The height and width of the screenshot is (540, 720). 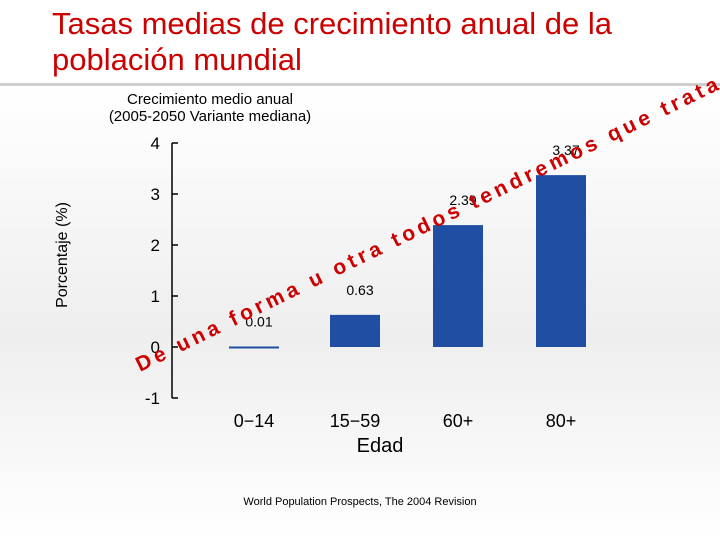 What do you see at coordinates (155, 194) in the screenshot?
I see `y-tick-label: 3` at bounding box center [155, 194].